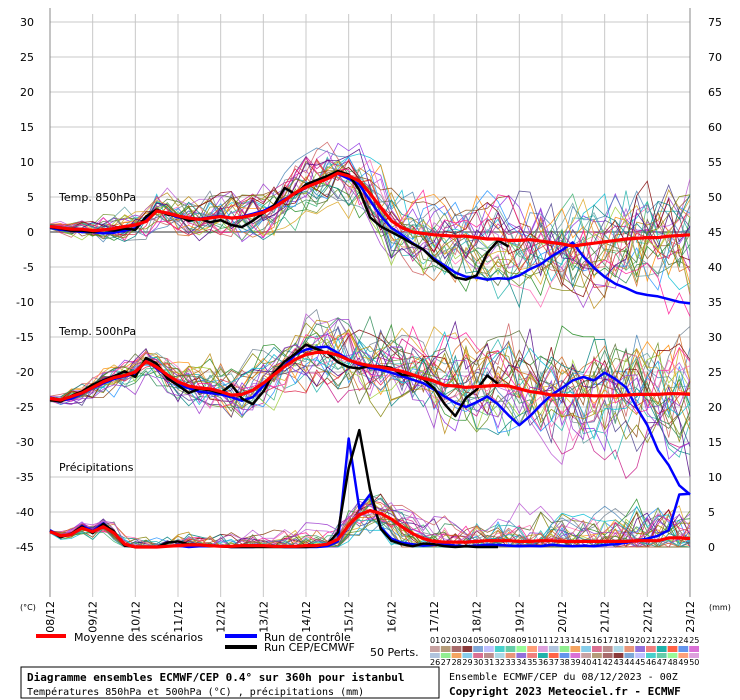  I want to click on legend-mean-label: Moyenne des scénarios, so click(138, 637).